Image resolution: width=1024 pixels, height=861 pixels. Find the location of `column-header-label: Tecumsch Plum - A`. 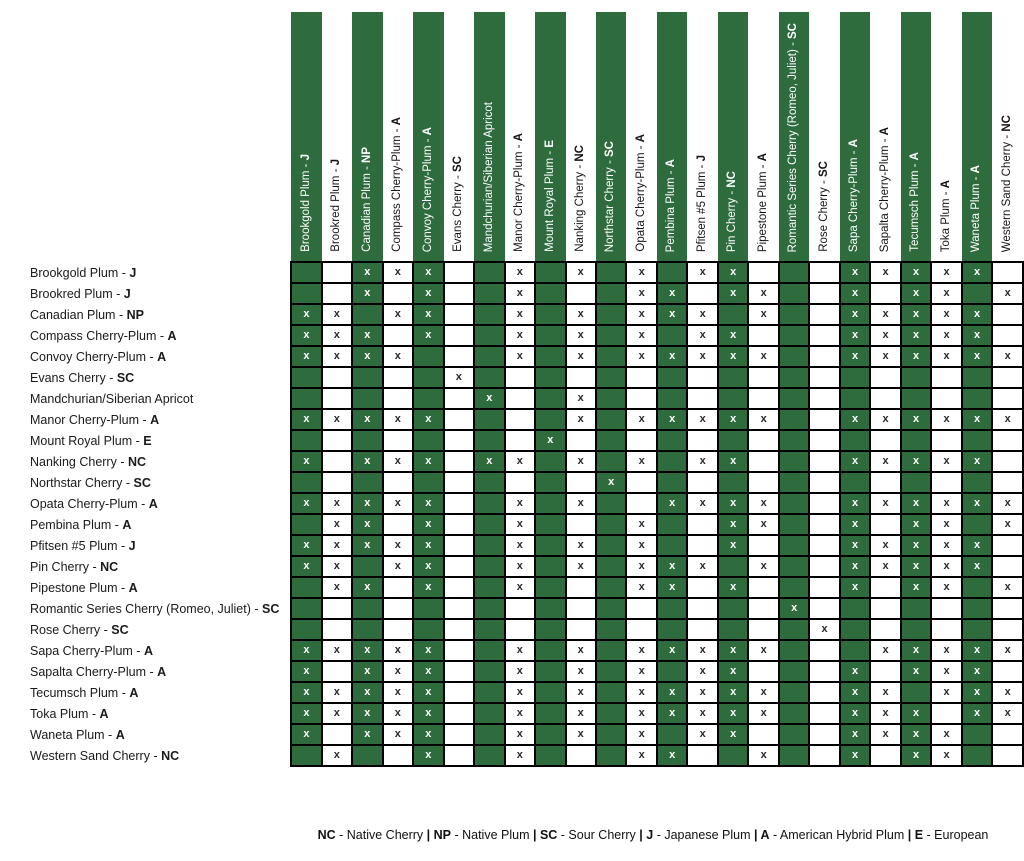

column-header-label: Tecumsch Plum - A is located at coordinates (915, 200).